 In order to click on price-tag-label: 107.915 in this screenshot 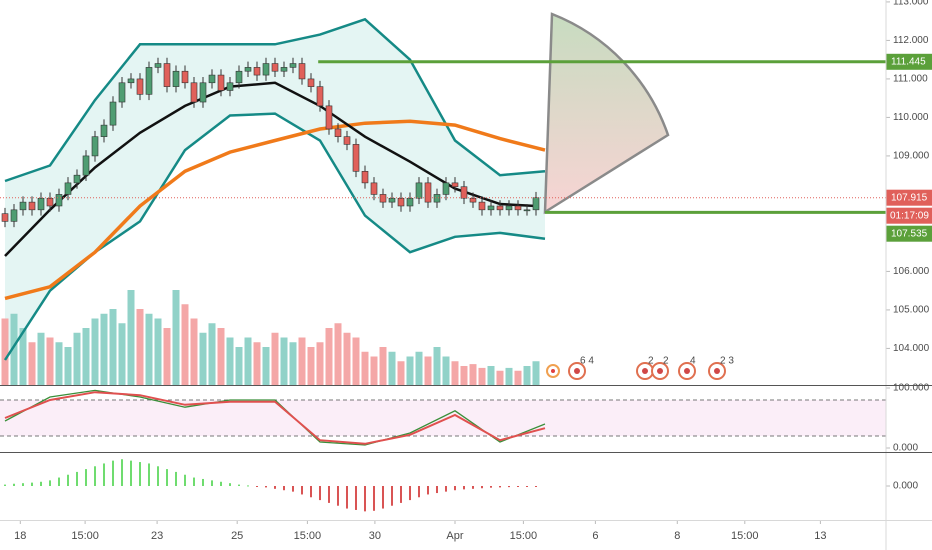, I will do `click(909, 197)`.